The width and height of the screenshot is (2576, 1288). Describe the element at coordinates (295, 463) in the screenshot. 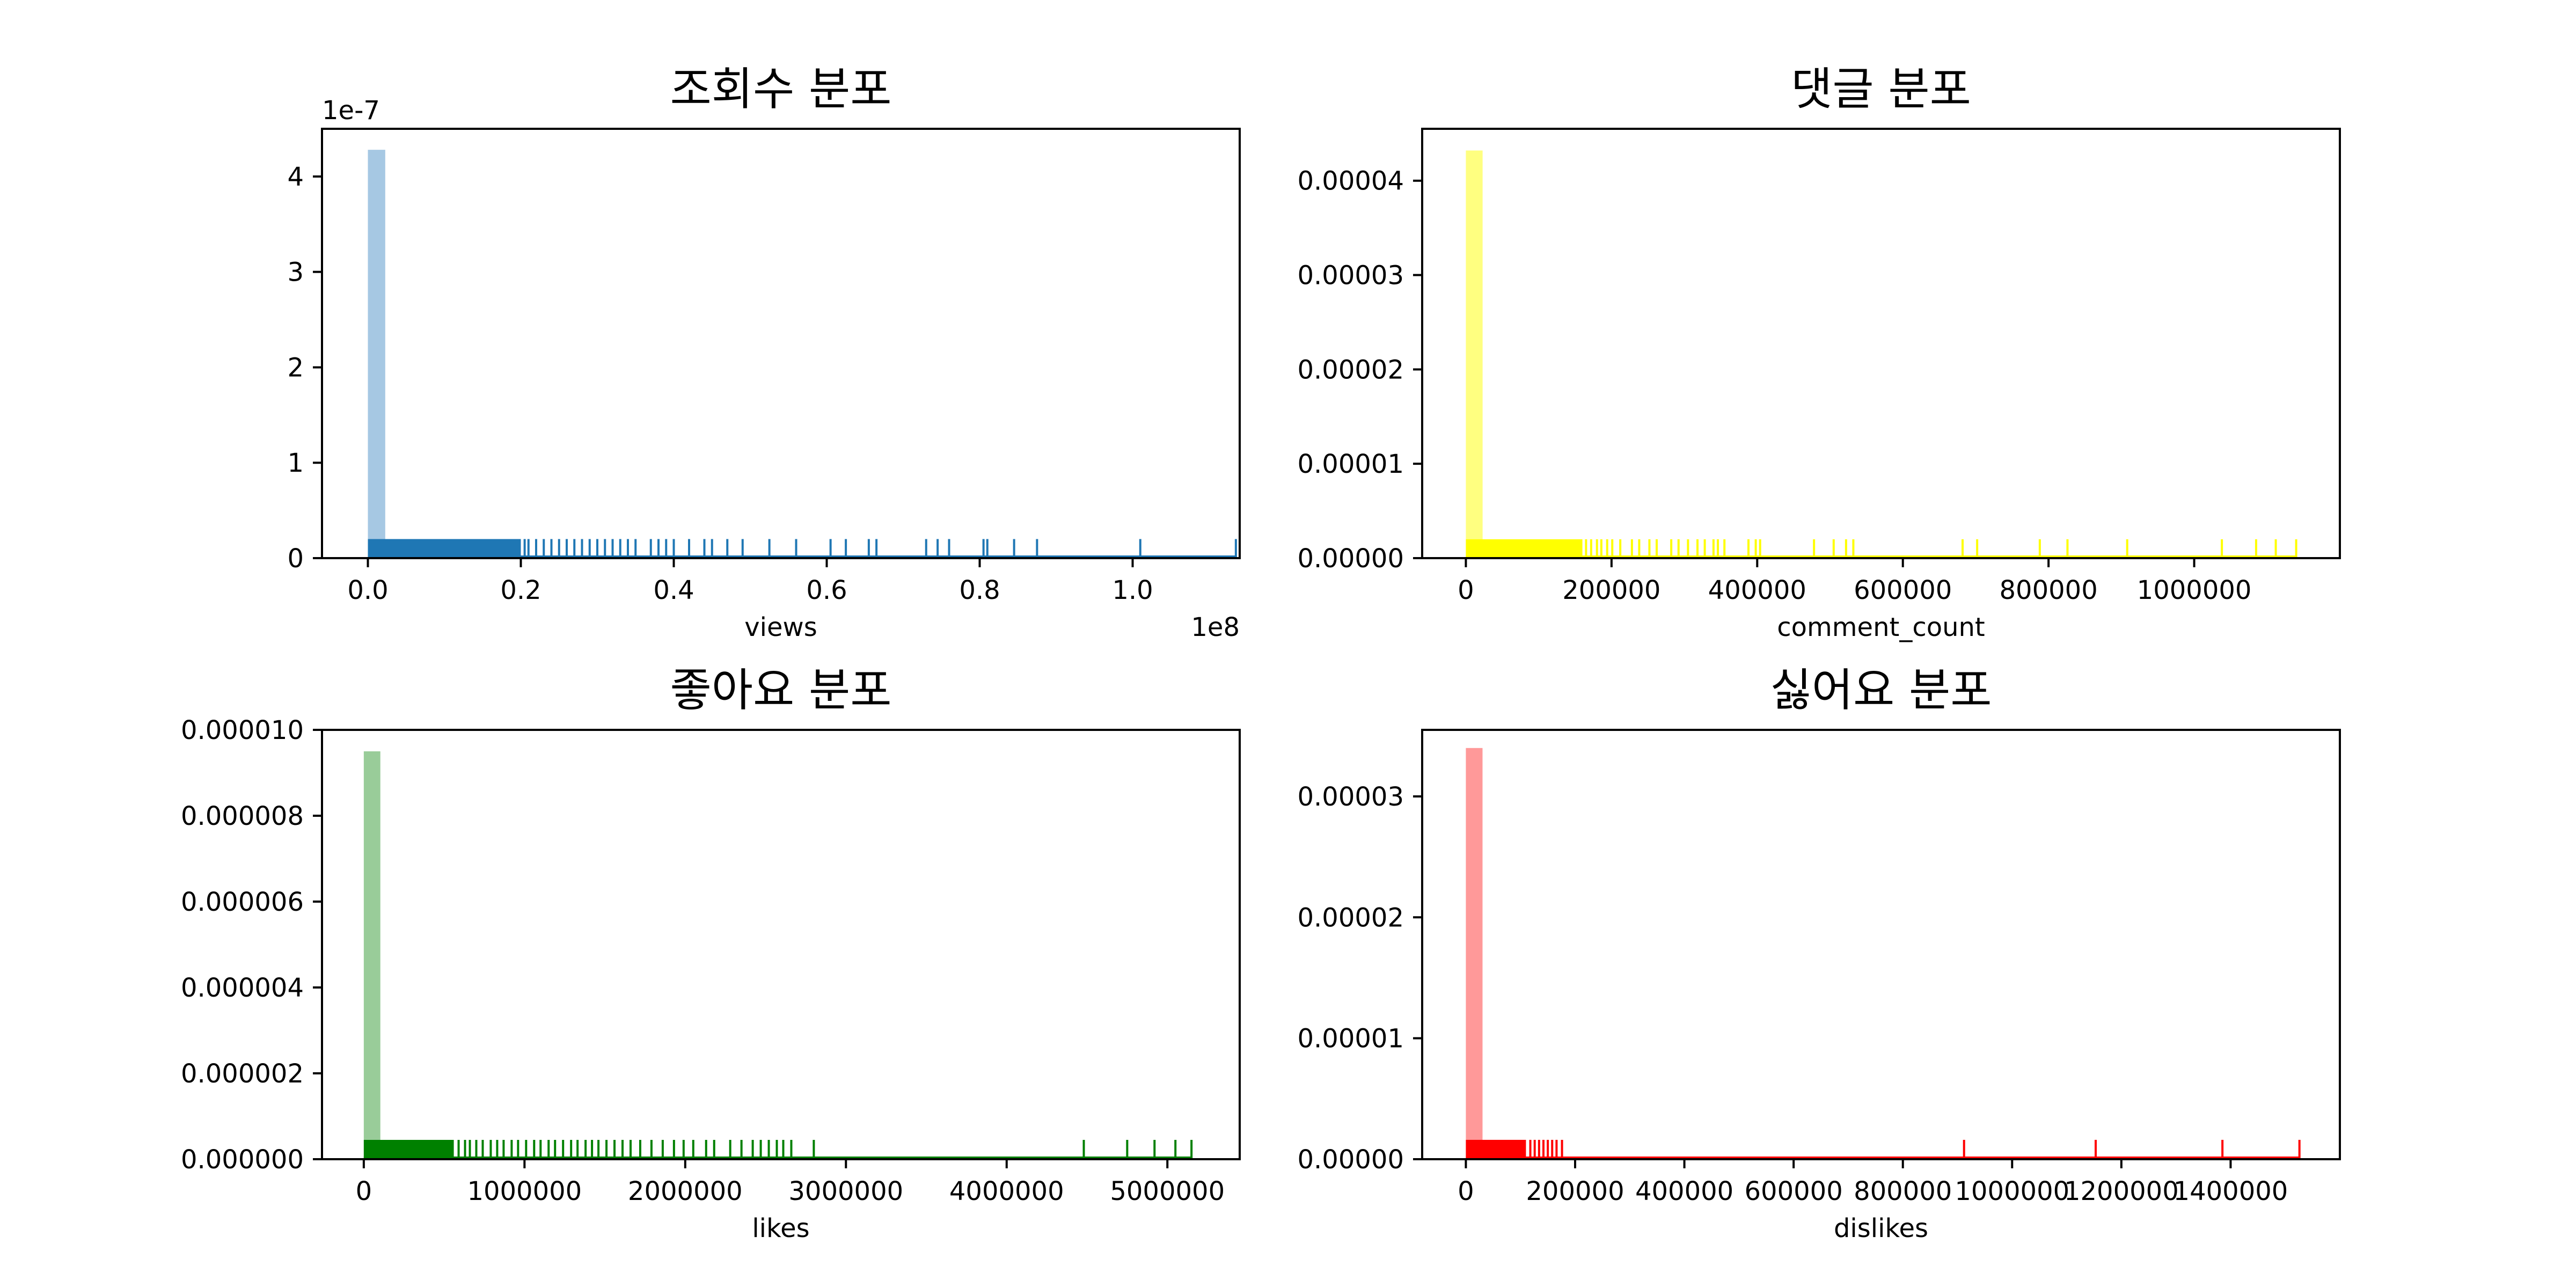

I see `y-tick-label: 1` at that location.